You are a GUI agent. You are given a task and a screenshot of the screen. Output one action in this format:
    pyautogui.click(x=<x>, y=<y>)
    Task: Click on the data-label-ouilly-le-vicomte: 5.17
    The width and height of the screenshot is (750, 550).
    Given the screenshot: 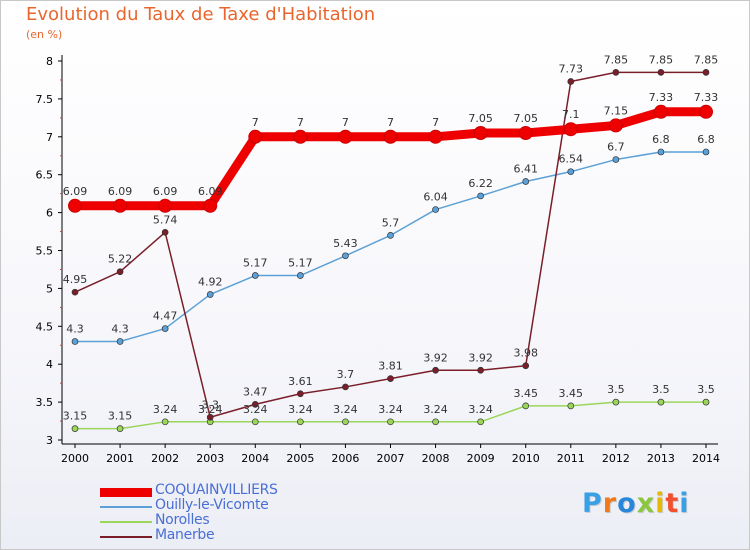 What is the action you would take?
    pyautogui.click(x=255, y=263)
    